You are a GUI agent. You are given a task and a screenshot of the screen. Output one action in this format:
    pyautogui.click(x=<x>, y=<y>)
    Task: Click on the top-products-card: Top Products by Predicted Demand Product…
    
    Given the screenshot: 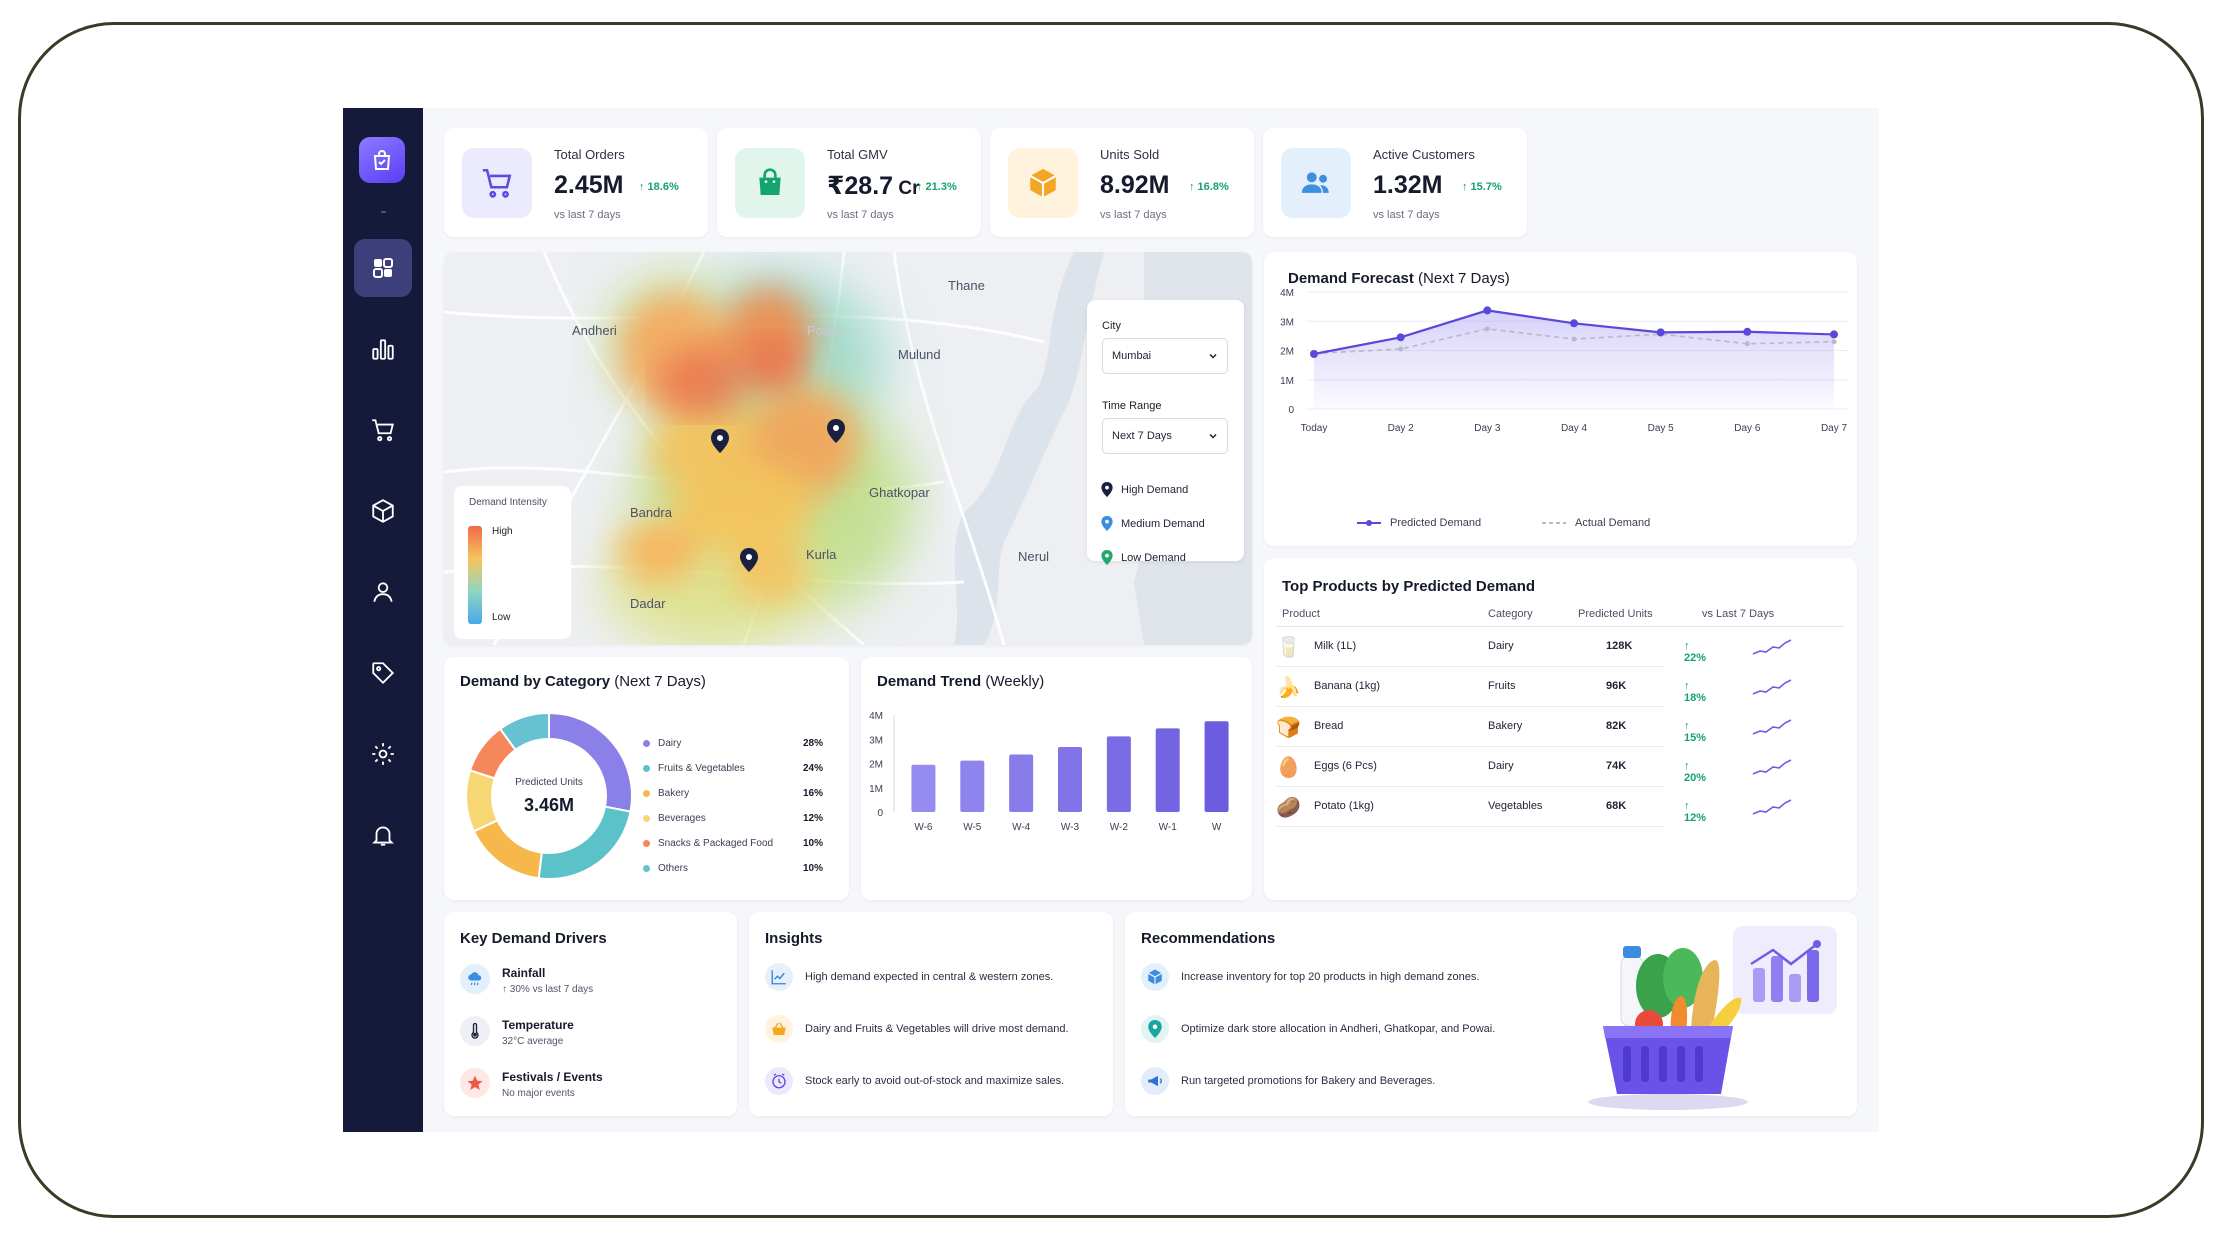 What is the action you would take?
    pyautogui.click(x=1560, y=729)
    